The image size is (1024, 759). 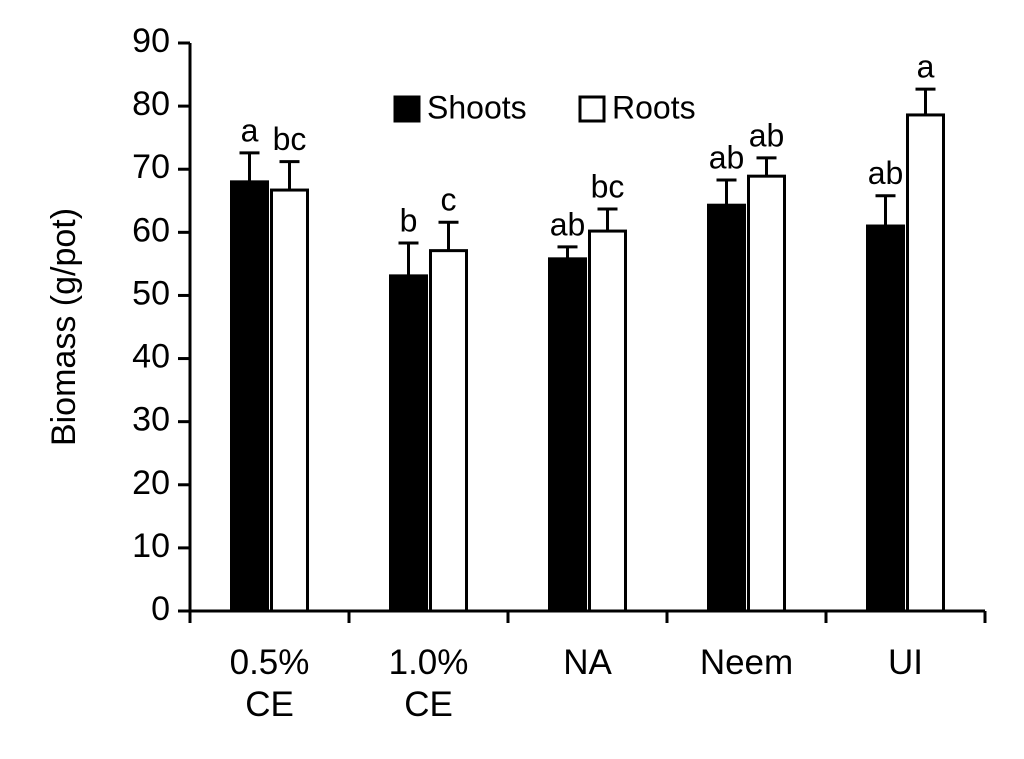 What do you see at coordinates (449, 200) in the screenshot?
I see `significance-letter: c` at bounding box center [449, 200].